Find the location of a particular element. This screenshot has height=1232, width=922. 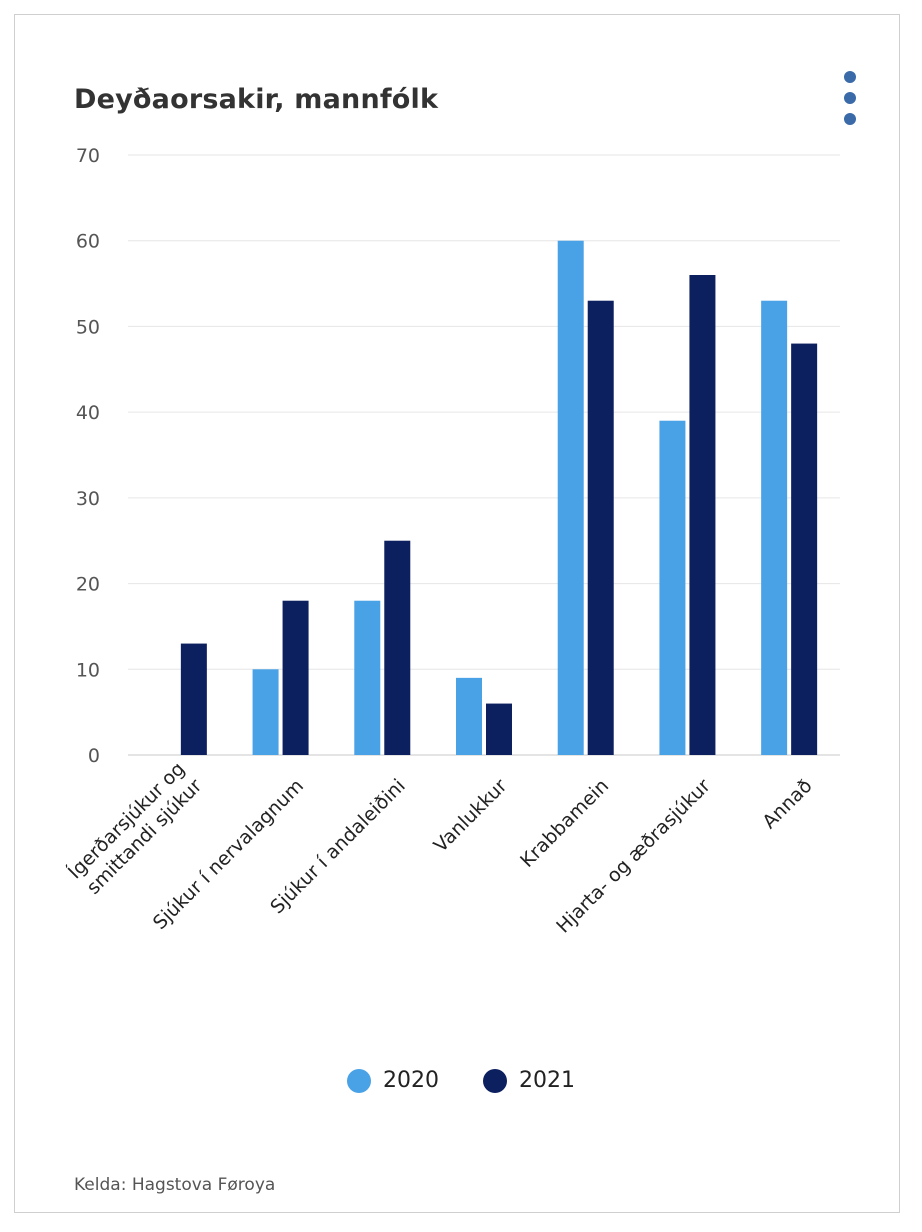

legend-swatch-2020 is located at coordinates (359, 1080).